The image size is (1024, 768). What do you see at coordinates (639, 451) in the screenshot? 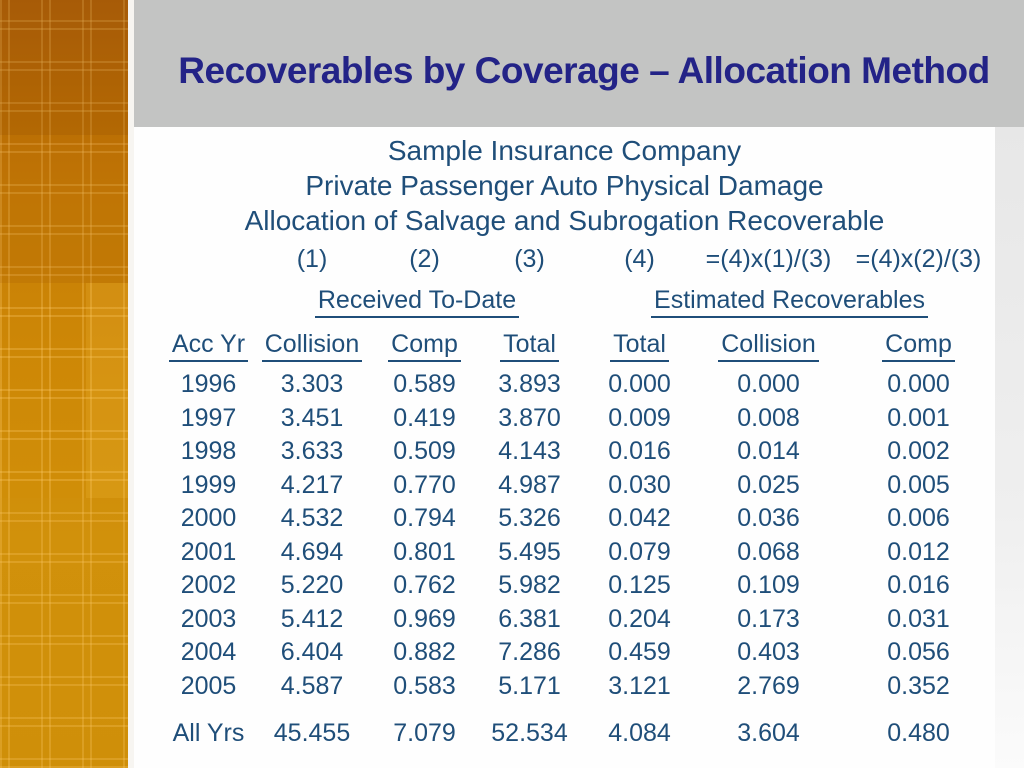
I see `value-cell: 0.016` at bounding box center [639, 451].